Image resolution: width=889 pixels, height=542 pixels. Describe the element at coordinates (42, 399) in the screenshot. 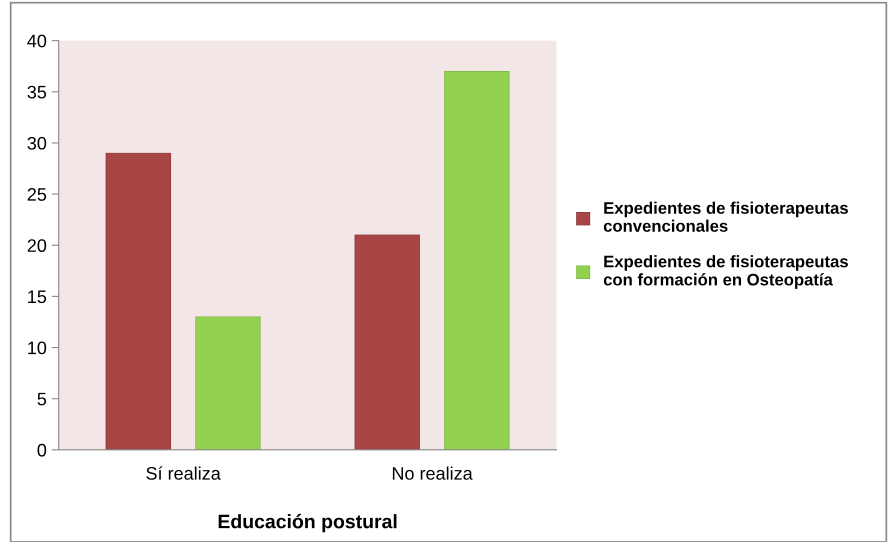

I see `y-tick-label: 5` at that location.